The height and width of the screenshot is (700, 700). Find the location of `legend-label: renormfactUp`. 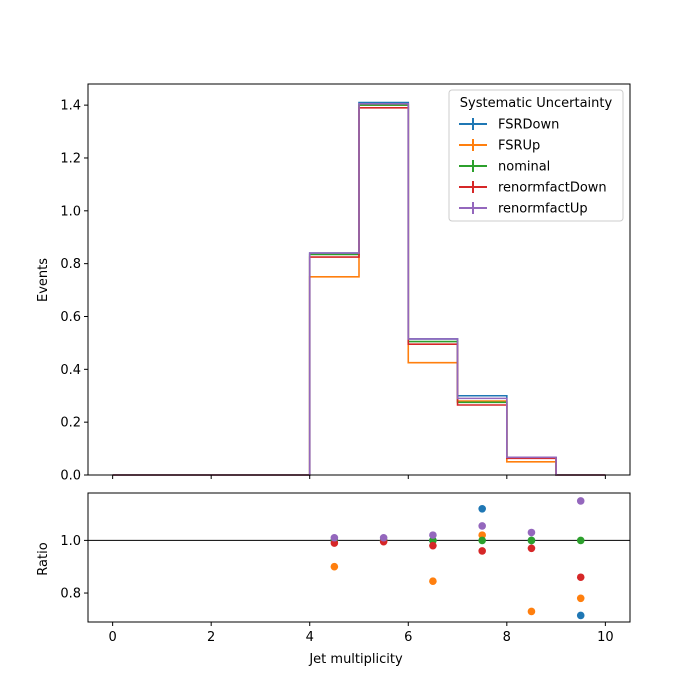

legend-label: renormfactUp is located at coordinates (543, 209).